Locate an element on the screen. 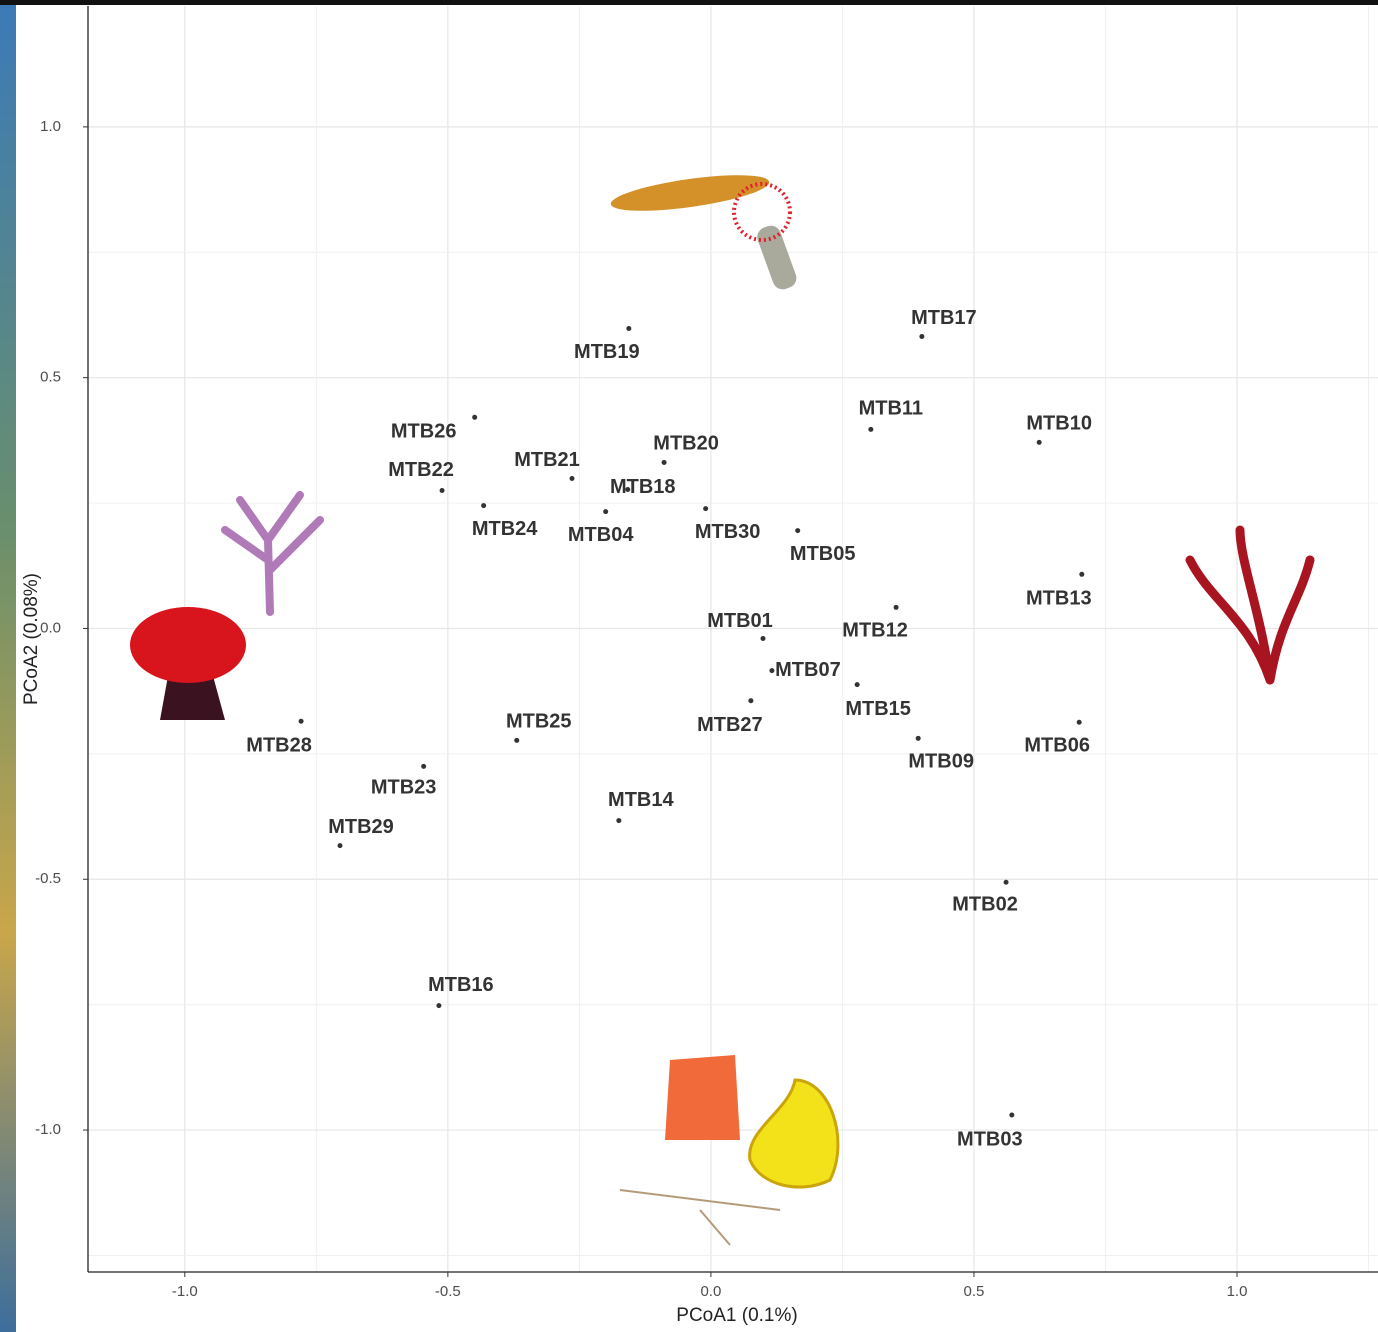  point-label: MTB16 is located at coordinates (461, 985).